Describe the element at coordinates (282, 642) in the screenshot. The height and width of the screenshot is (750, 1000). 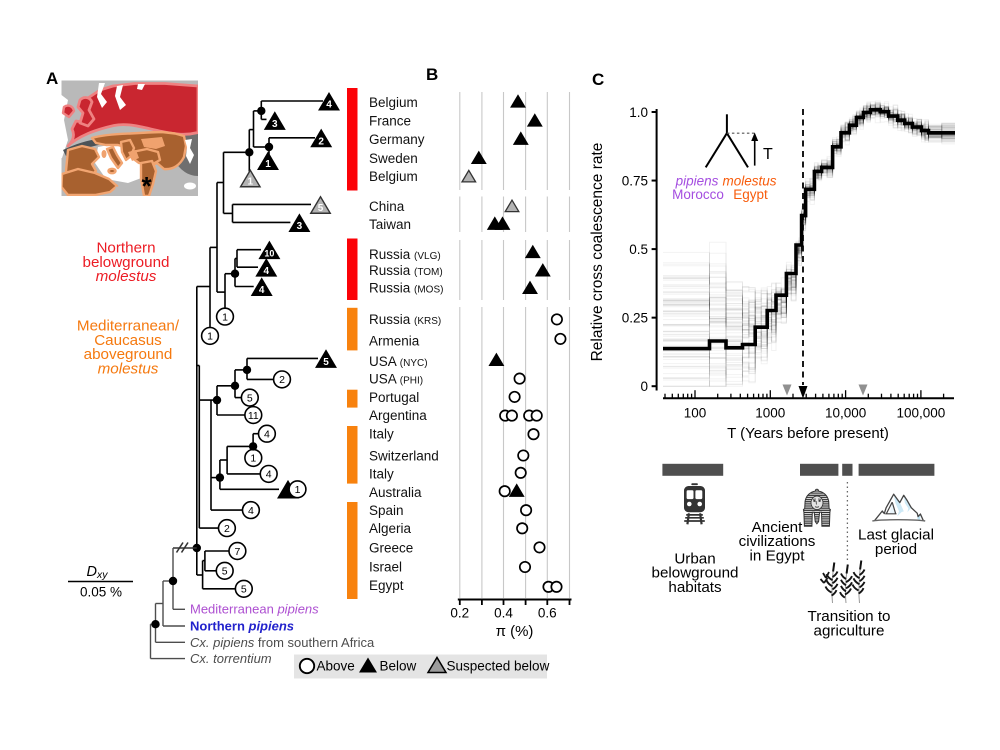
I see `svg-text:Cx. pipiens from southern Afri: Cx. pipiens from southern Africa` at that location.